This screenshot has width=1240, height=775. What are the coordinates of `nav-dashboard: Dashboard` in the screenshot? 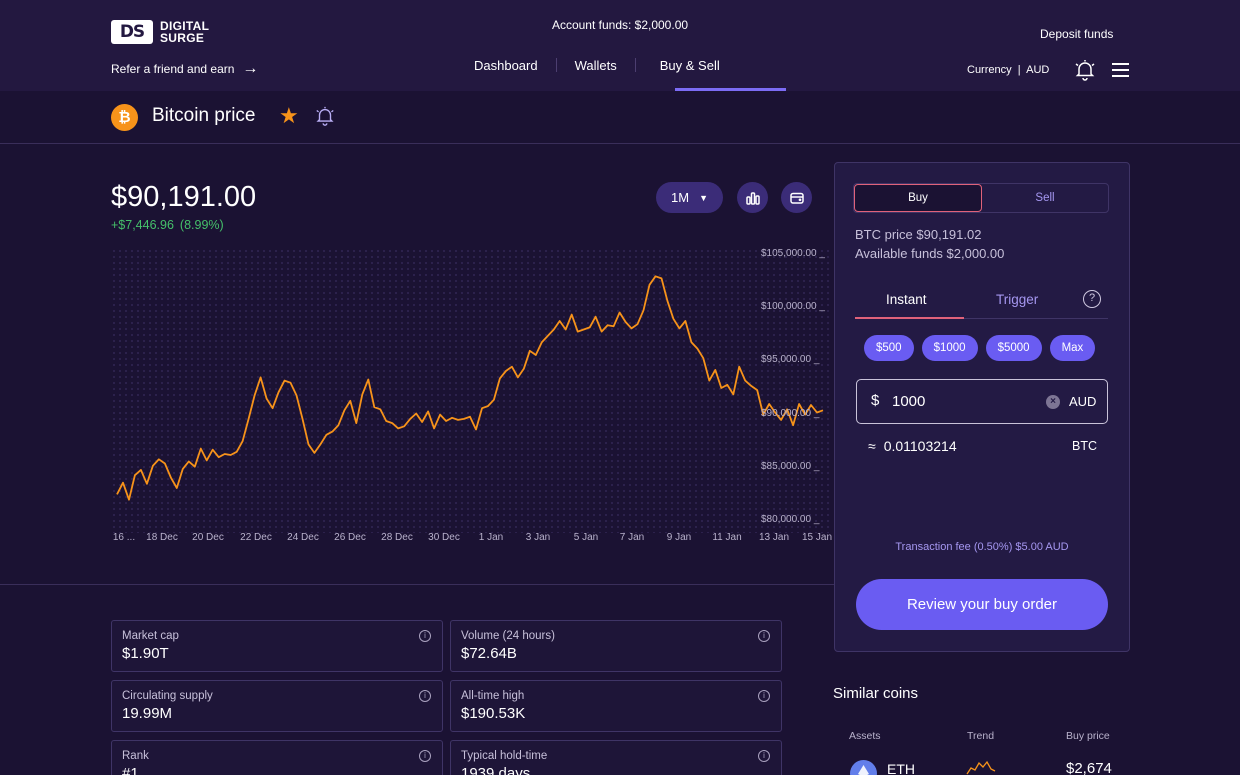 It's located at (506, 65).